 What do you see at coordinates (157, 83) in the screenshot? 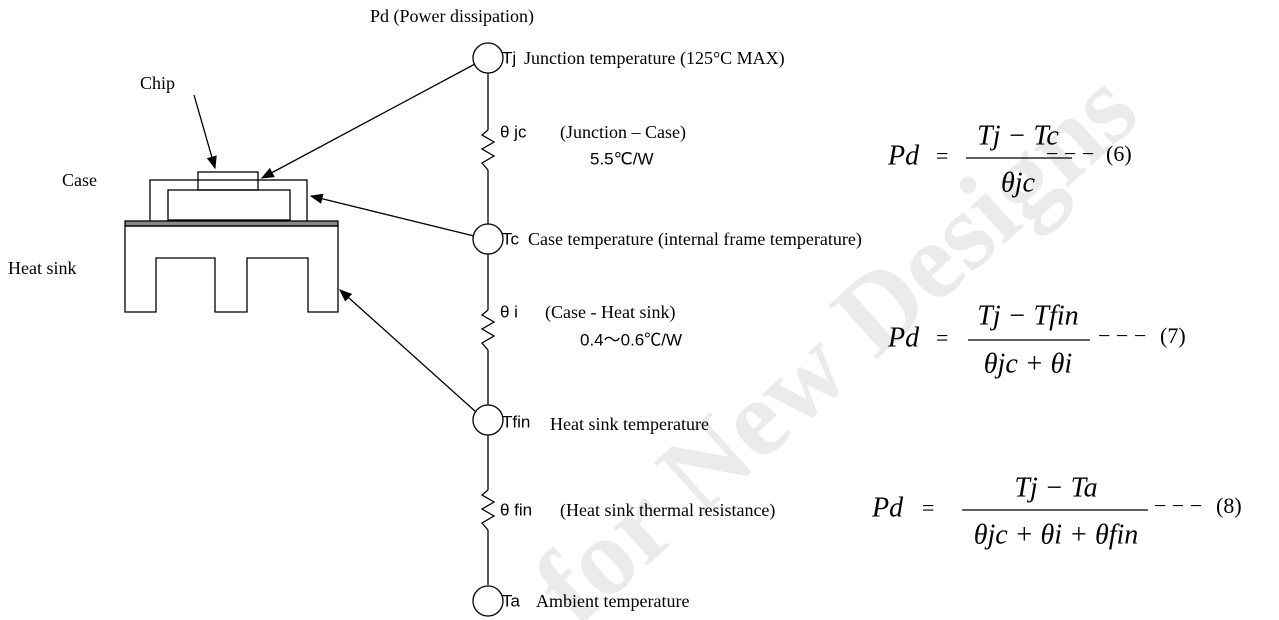
I see `chip-label: Chip` at bounding box center [157, 83].